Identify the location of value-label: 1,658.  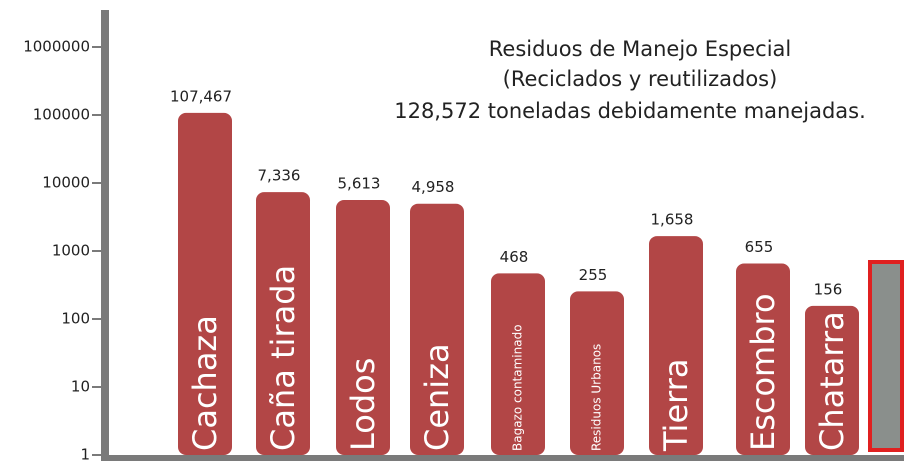
(672, 220).